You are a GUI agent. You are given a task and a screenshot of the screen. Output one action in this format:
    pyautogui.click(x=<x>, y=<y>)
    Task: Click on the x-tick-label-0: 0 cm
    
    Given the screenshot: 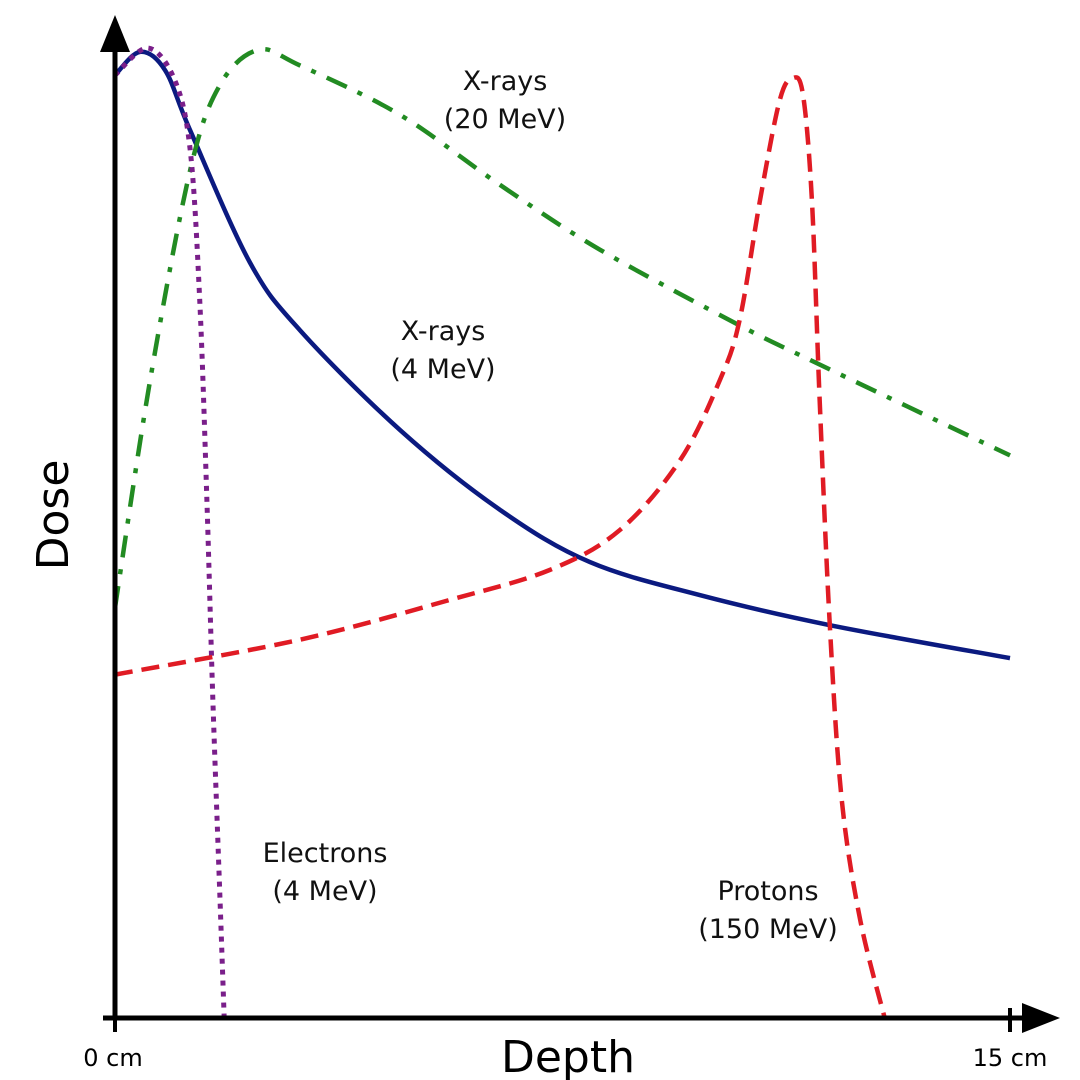 What is the action you would take?
    pyautogui.click(x=112, y=1058)
    